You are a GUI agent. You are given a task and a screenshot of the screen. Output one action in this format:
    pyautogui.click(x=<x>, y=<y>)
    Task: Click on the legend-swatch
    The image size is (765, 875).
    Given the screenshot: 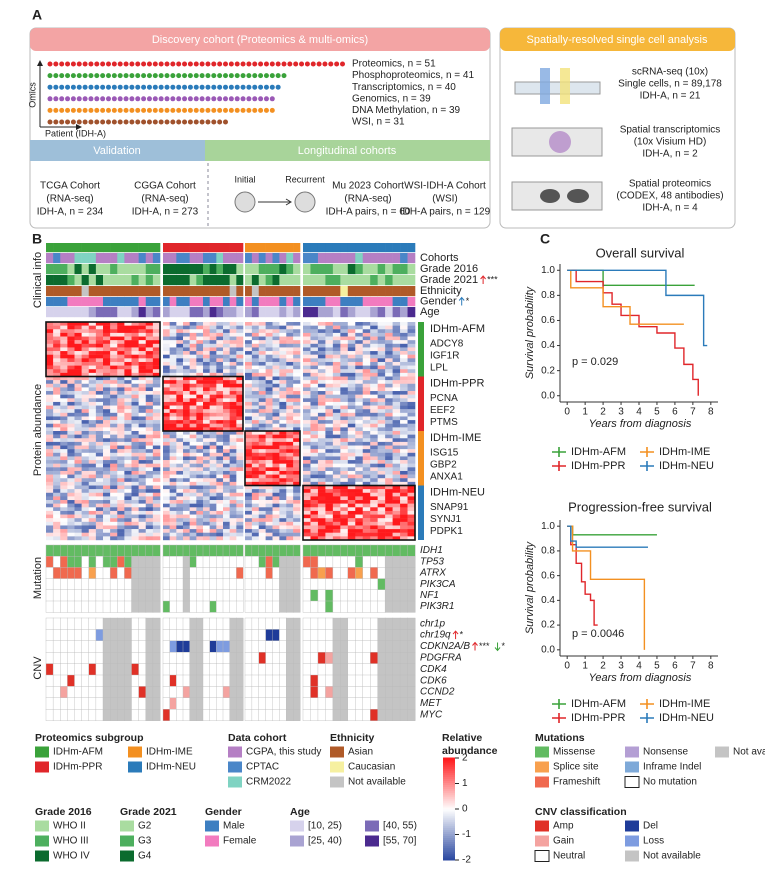 What is the action you would take?
    pyautogui.click(x=542, y=752)
    